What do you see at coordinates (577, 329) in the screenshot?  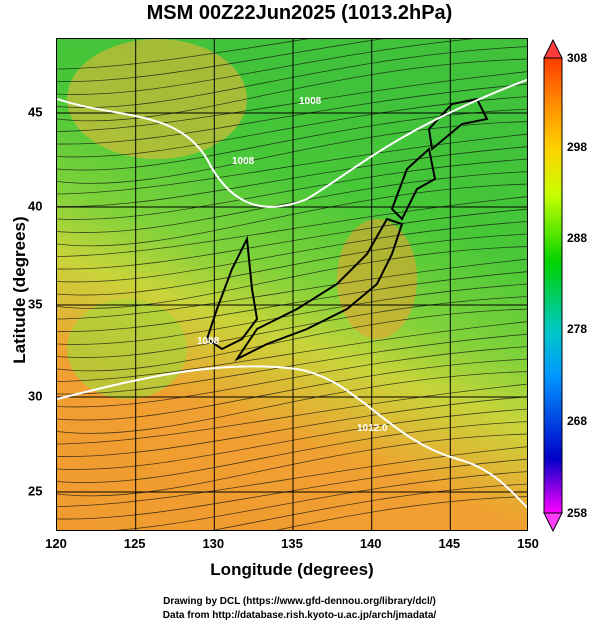 I see `colorbar-tick: 278` at bounding box center [577, 329].